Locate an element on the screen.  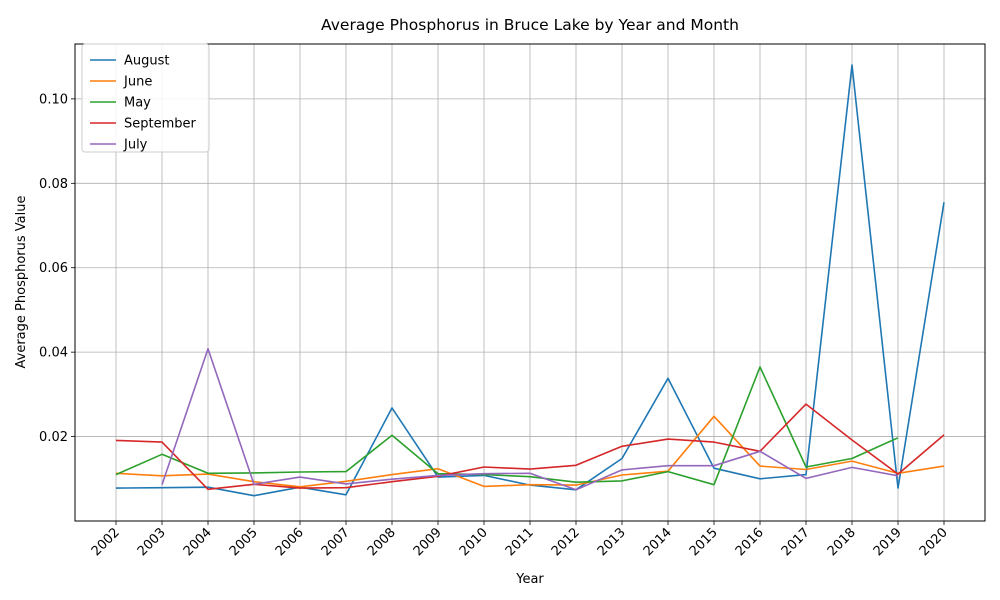
series-line-june is located at coordinates (530, 451).